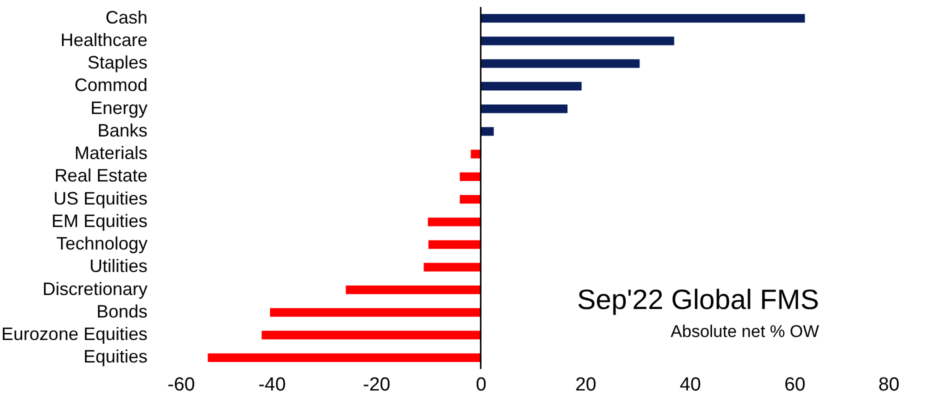 The width and height of the screenshot is (938, 413). I want to click on y-tick-label: Materials, so click(111, 153).